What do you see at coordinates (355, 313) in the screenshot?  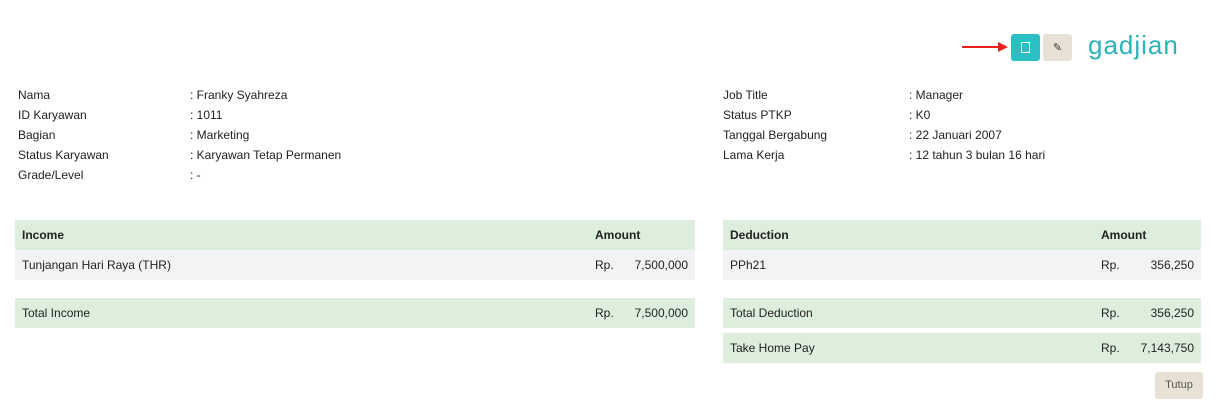 I see `total-income-row: Total Income Rp. 7,500,000` at bounding box center [355, 313].